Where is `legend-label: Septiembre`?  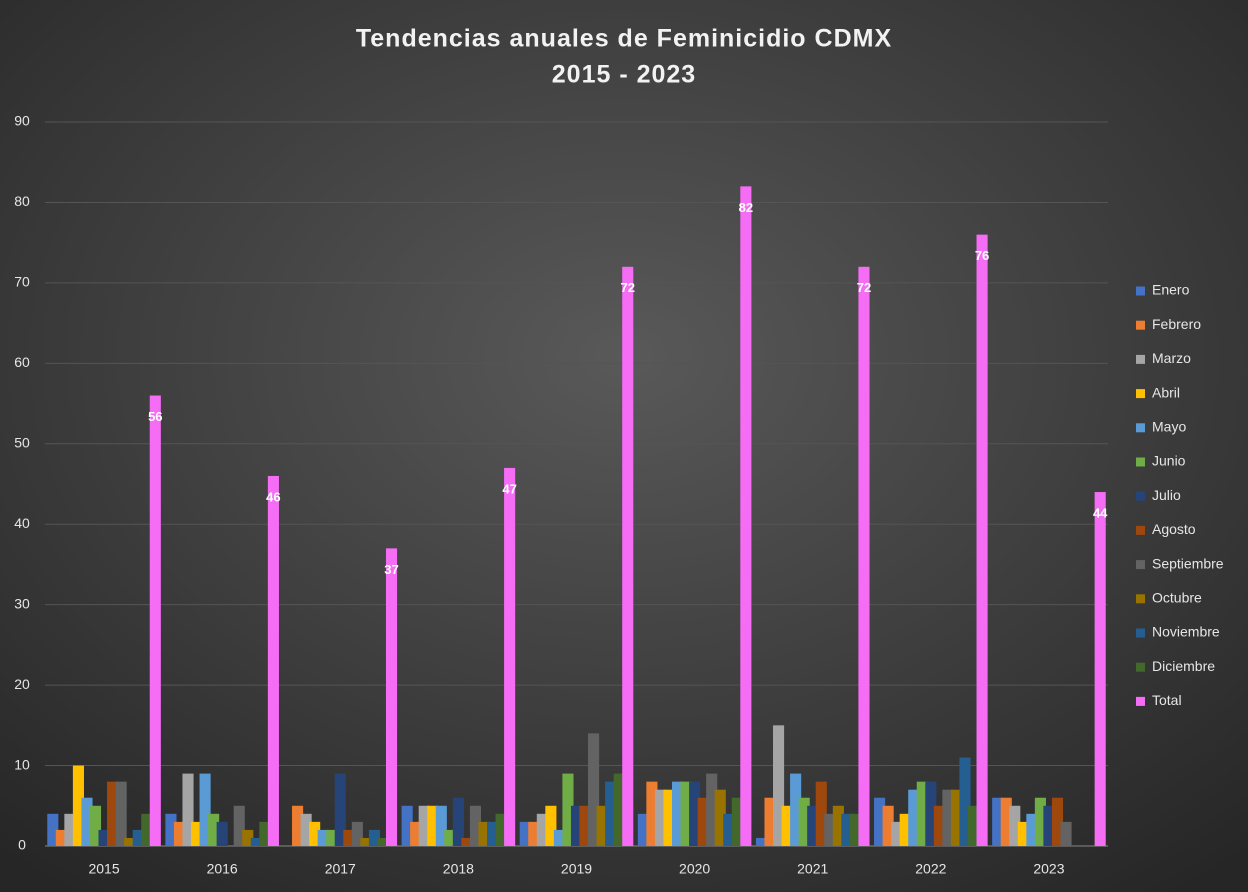
legend-label: Septiembre is located at coordinates (1188, 563).